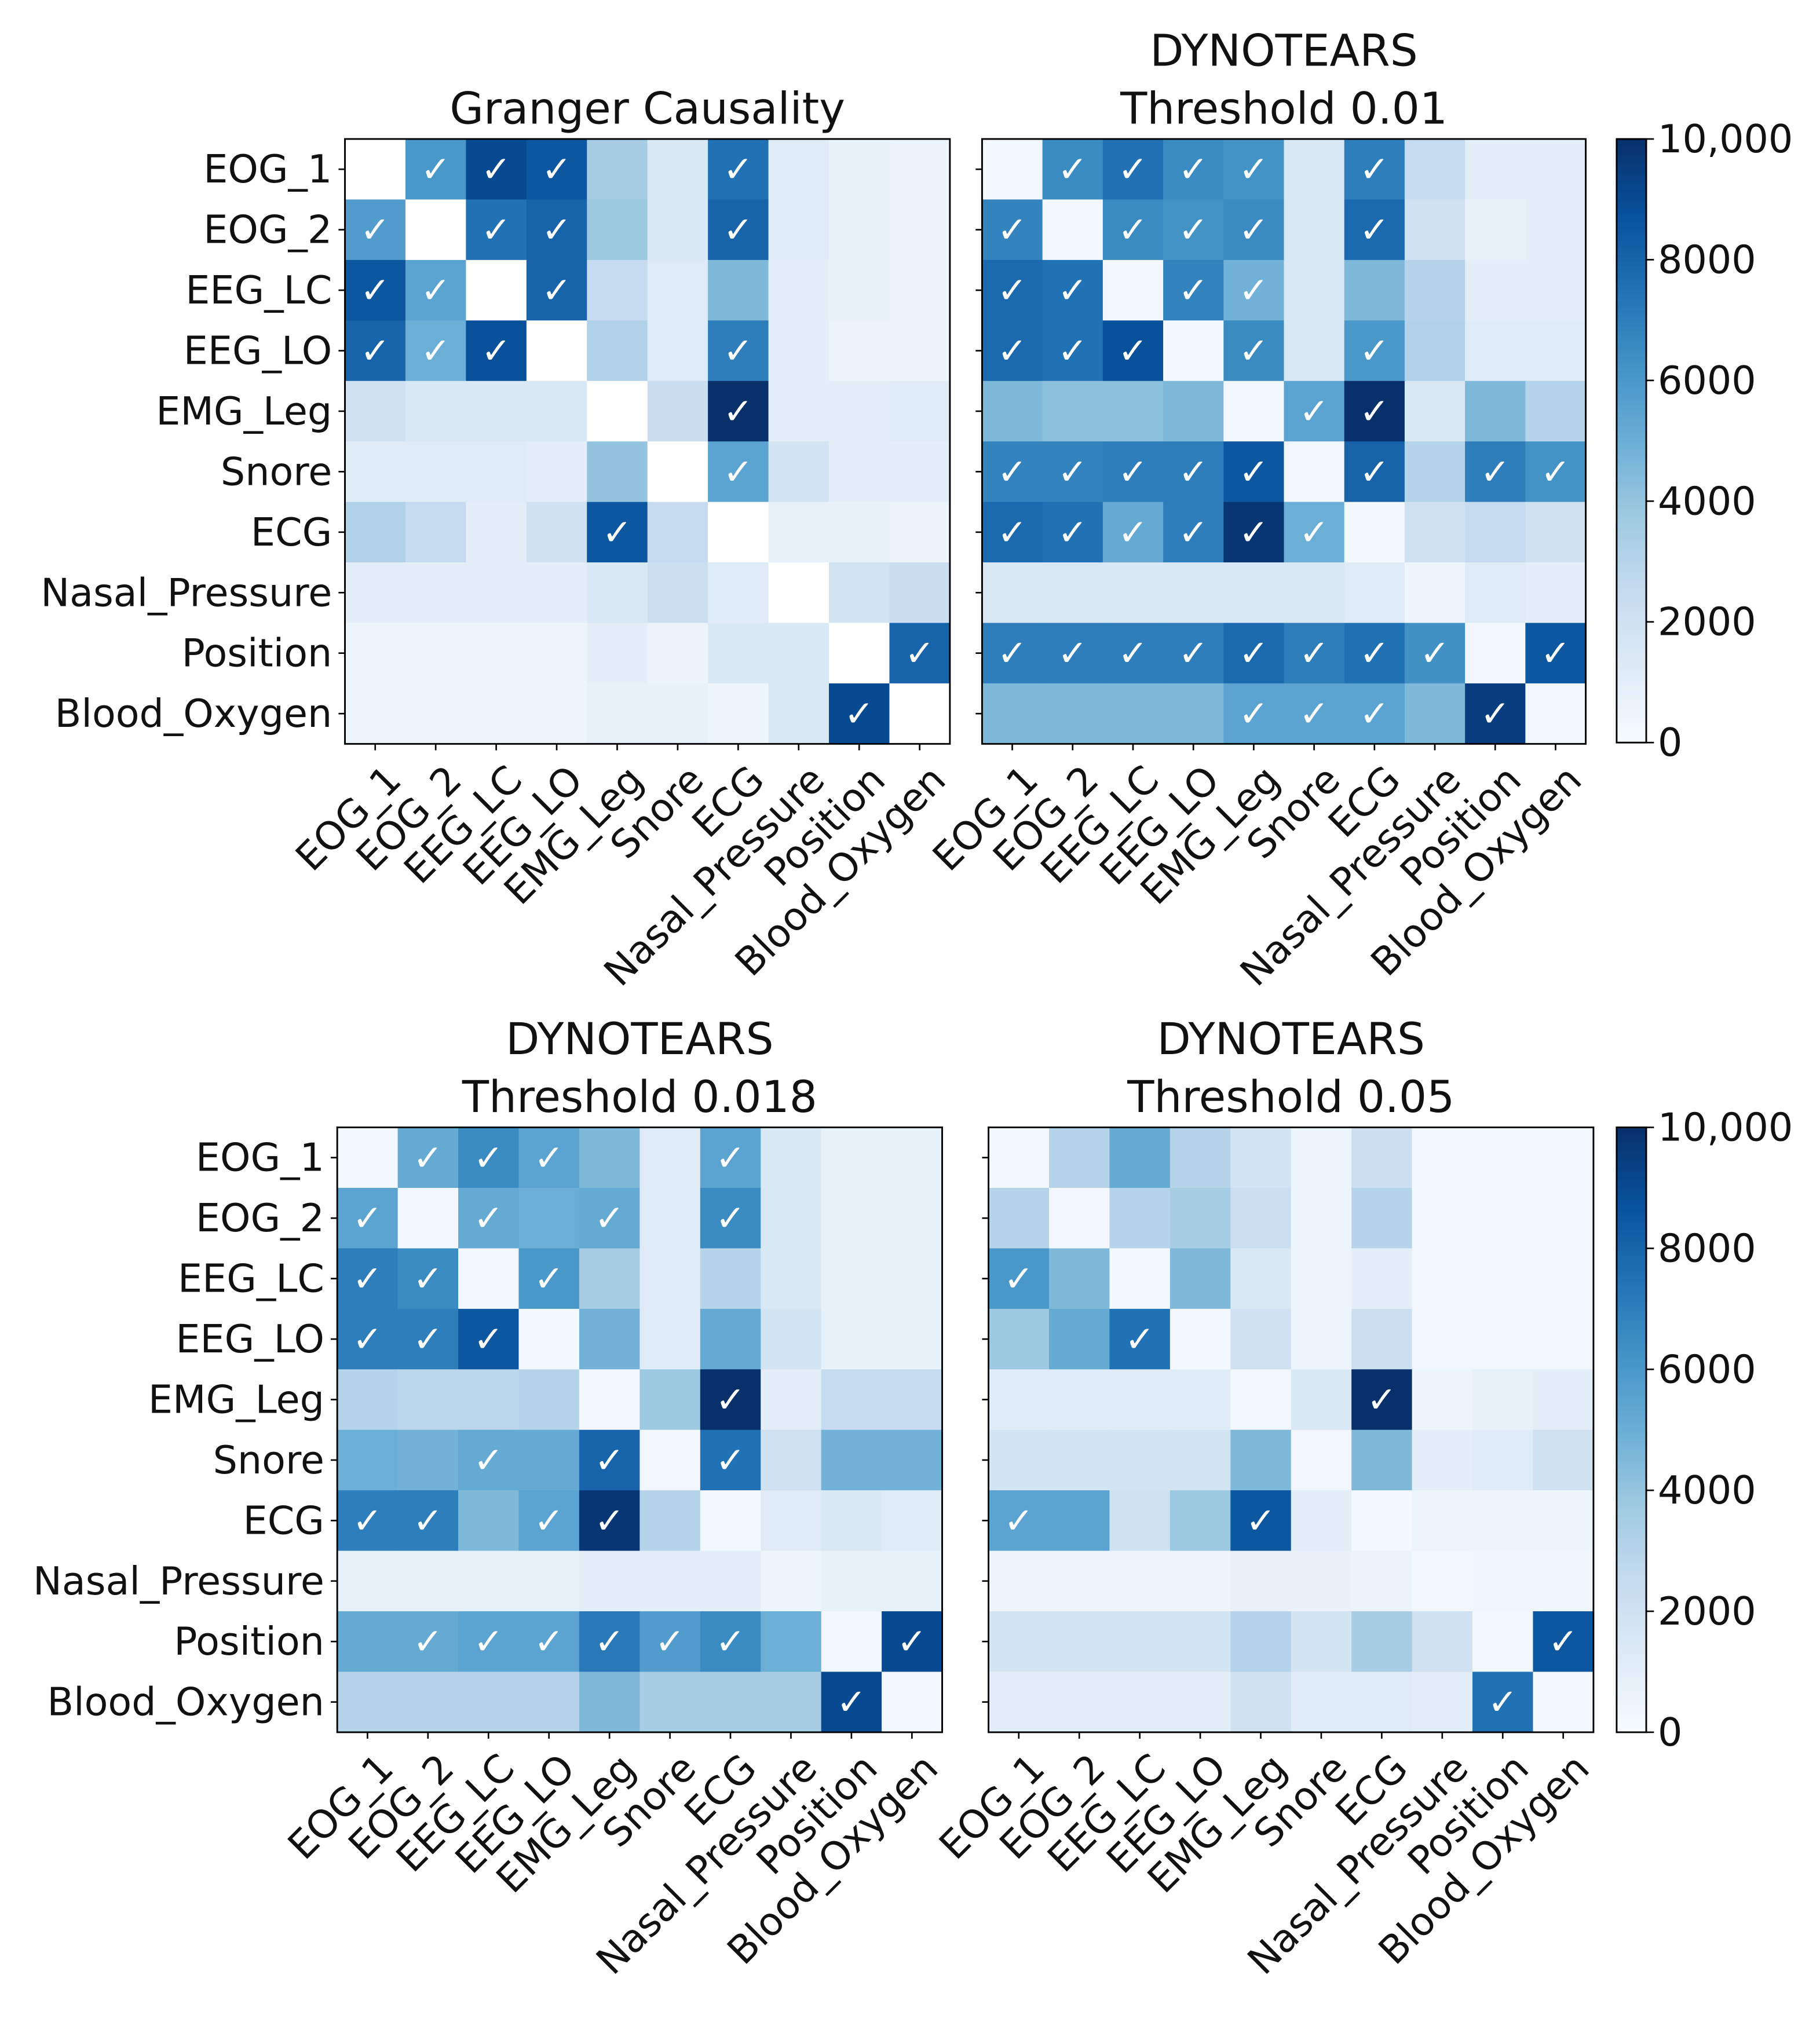 The width and height of the screenshot is (1820, 2019). Describe the element at coordinates (1261, 1400) in the screenshot. I see `cell-emg-leg-emg-leg` at that location.